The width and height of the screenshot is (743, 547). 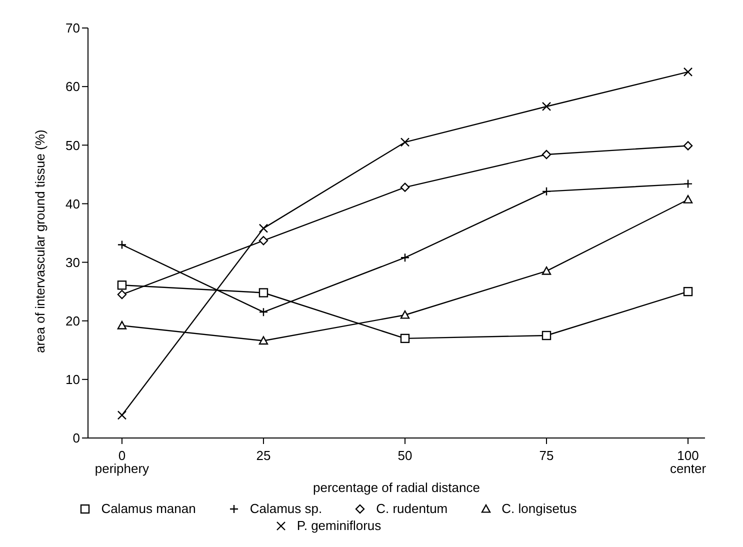 What do you see at coordinates (76, 438) in the screenshot?
I see `y-tick-label: 0` at bounding box center [76, 438].